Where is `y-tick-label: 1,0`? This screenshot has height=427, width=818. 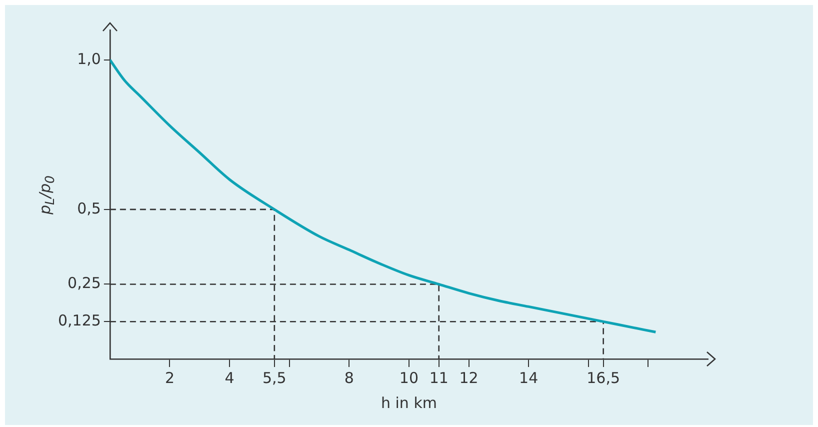 y-tick-label: 1,0 is located at coordinates (89, 59).